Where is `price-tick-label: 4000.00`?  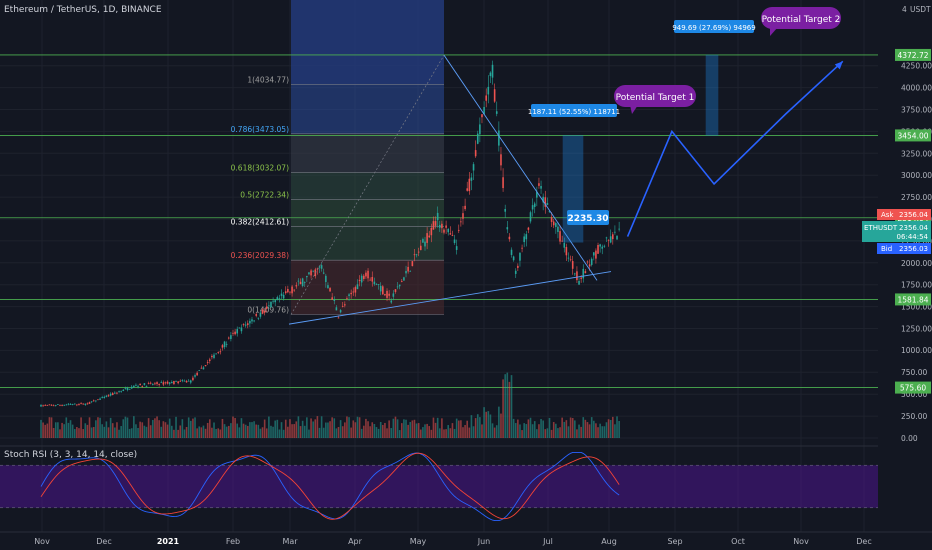
price-tick-label: 4000.00 is located at coordinates (916, 88).